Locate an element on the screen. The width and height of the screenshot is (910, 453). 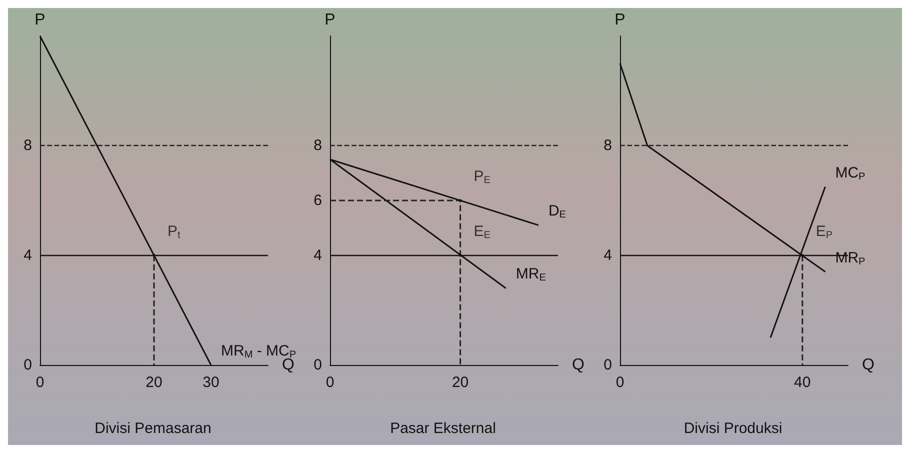
text: Divisi Produksi is located at coordinates (733, 428).